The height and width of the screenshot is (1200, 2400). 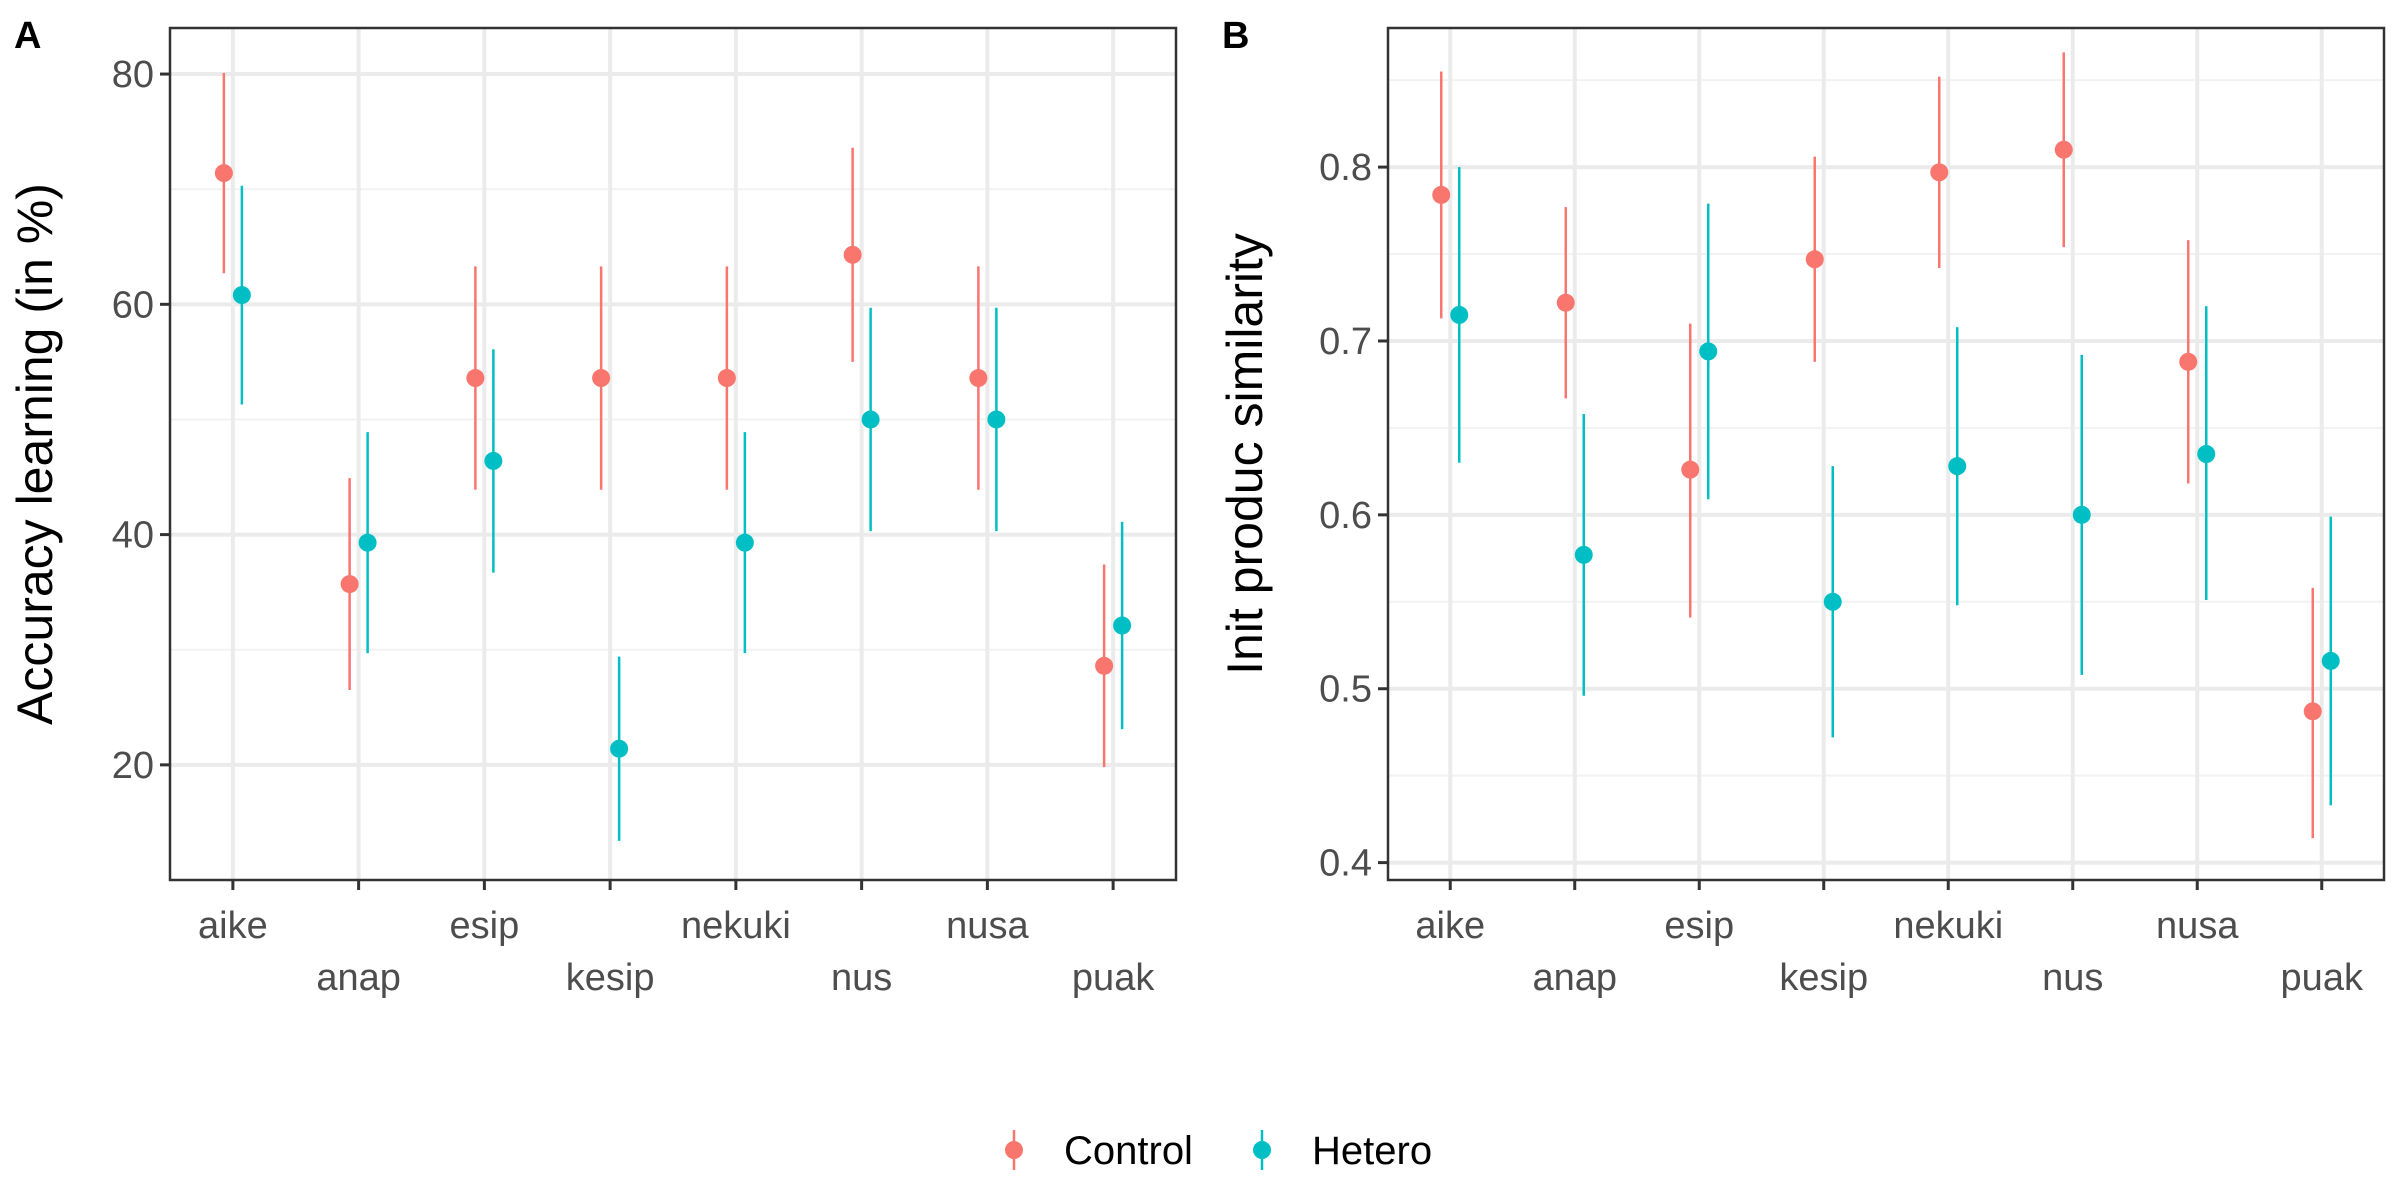 I want to click on legend-label-control: Control, so click(x=1128, y=1151).